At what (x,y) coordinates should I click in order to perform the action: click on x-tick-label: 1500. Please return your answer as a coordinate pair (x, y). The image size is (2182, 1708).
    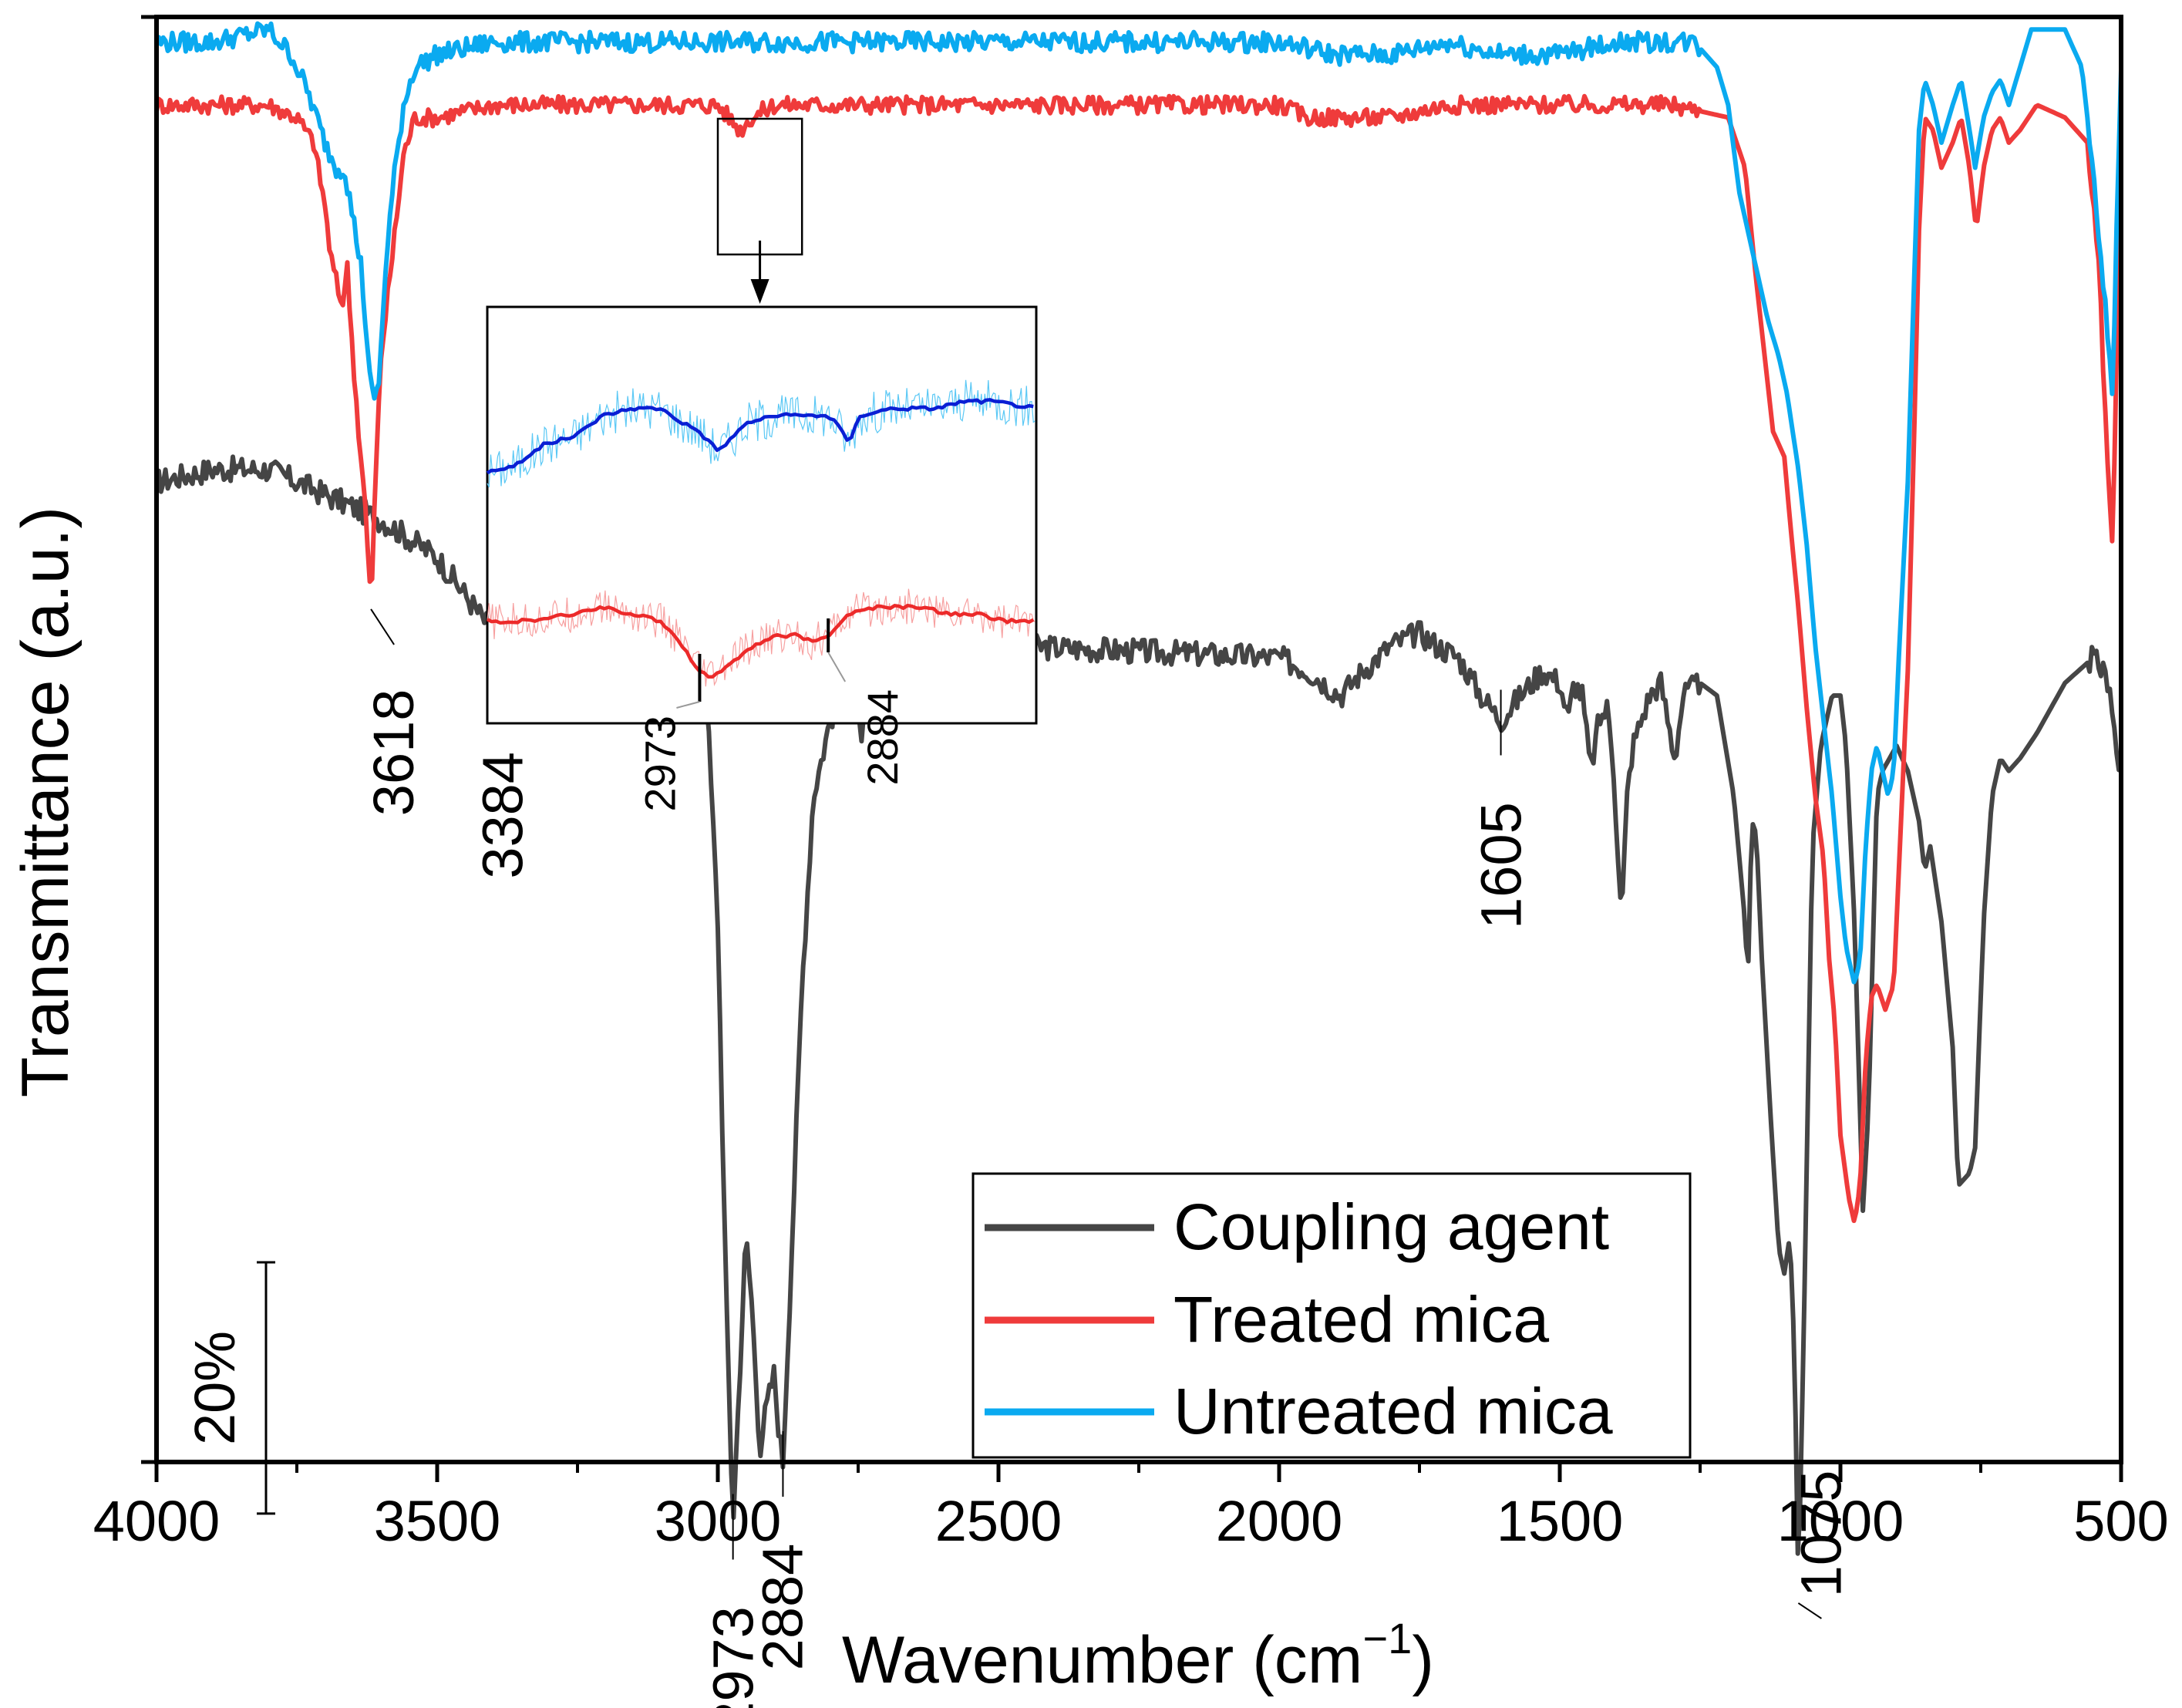
    Looking at the image, I should click on (1560, 1521).